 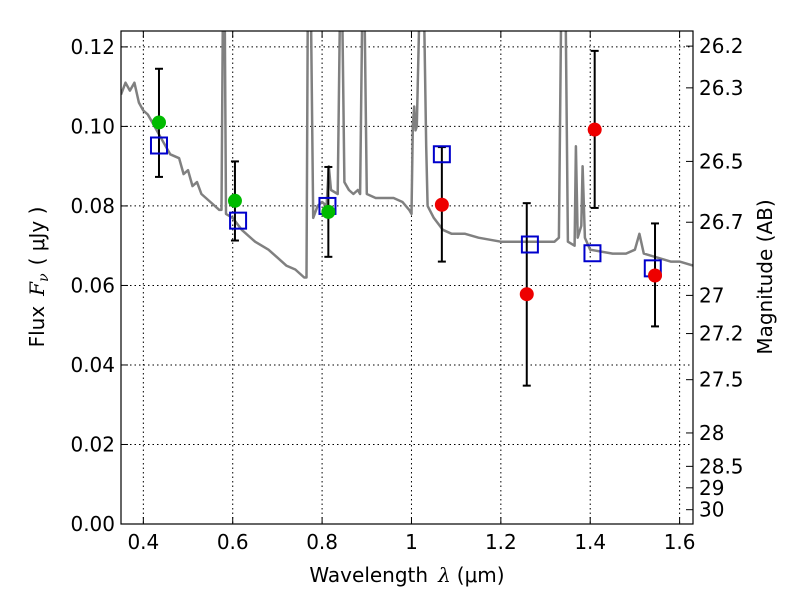 I want to click on y2-tick-label: 30, so click(x=711, y=510).